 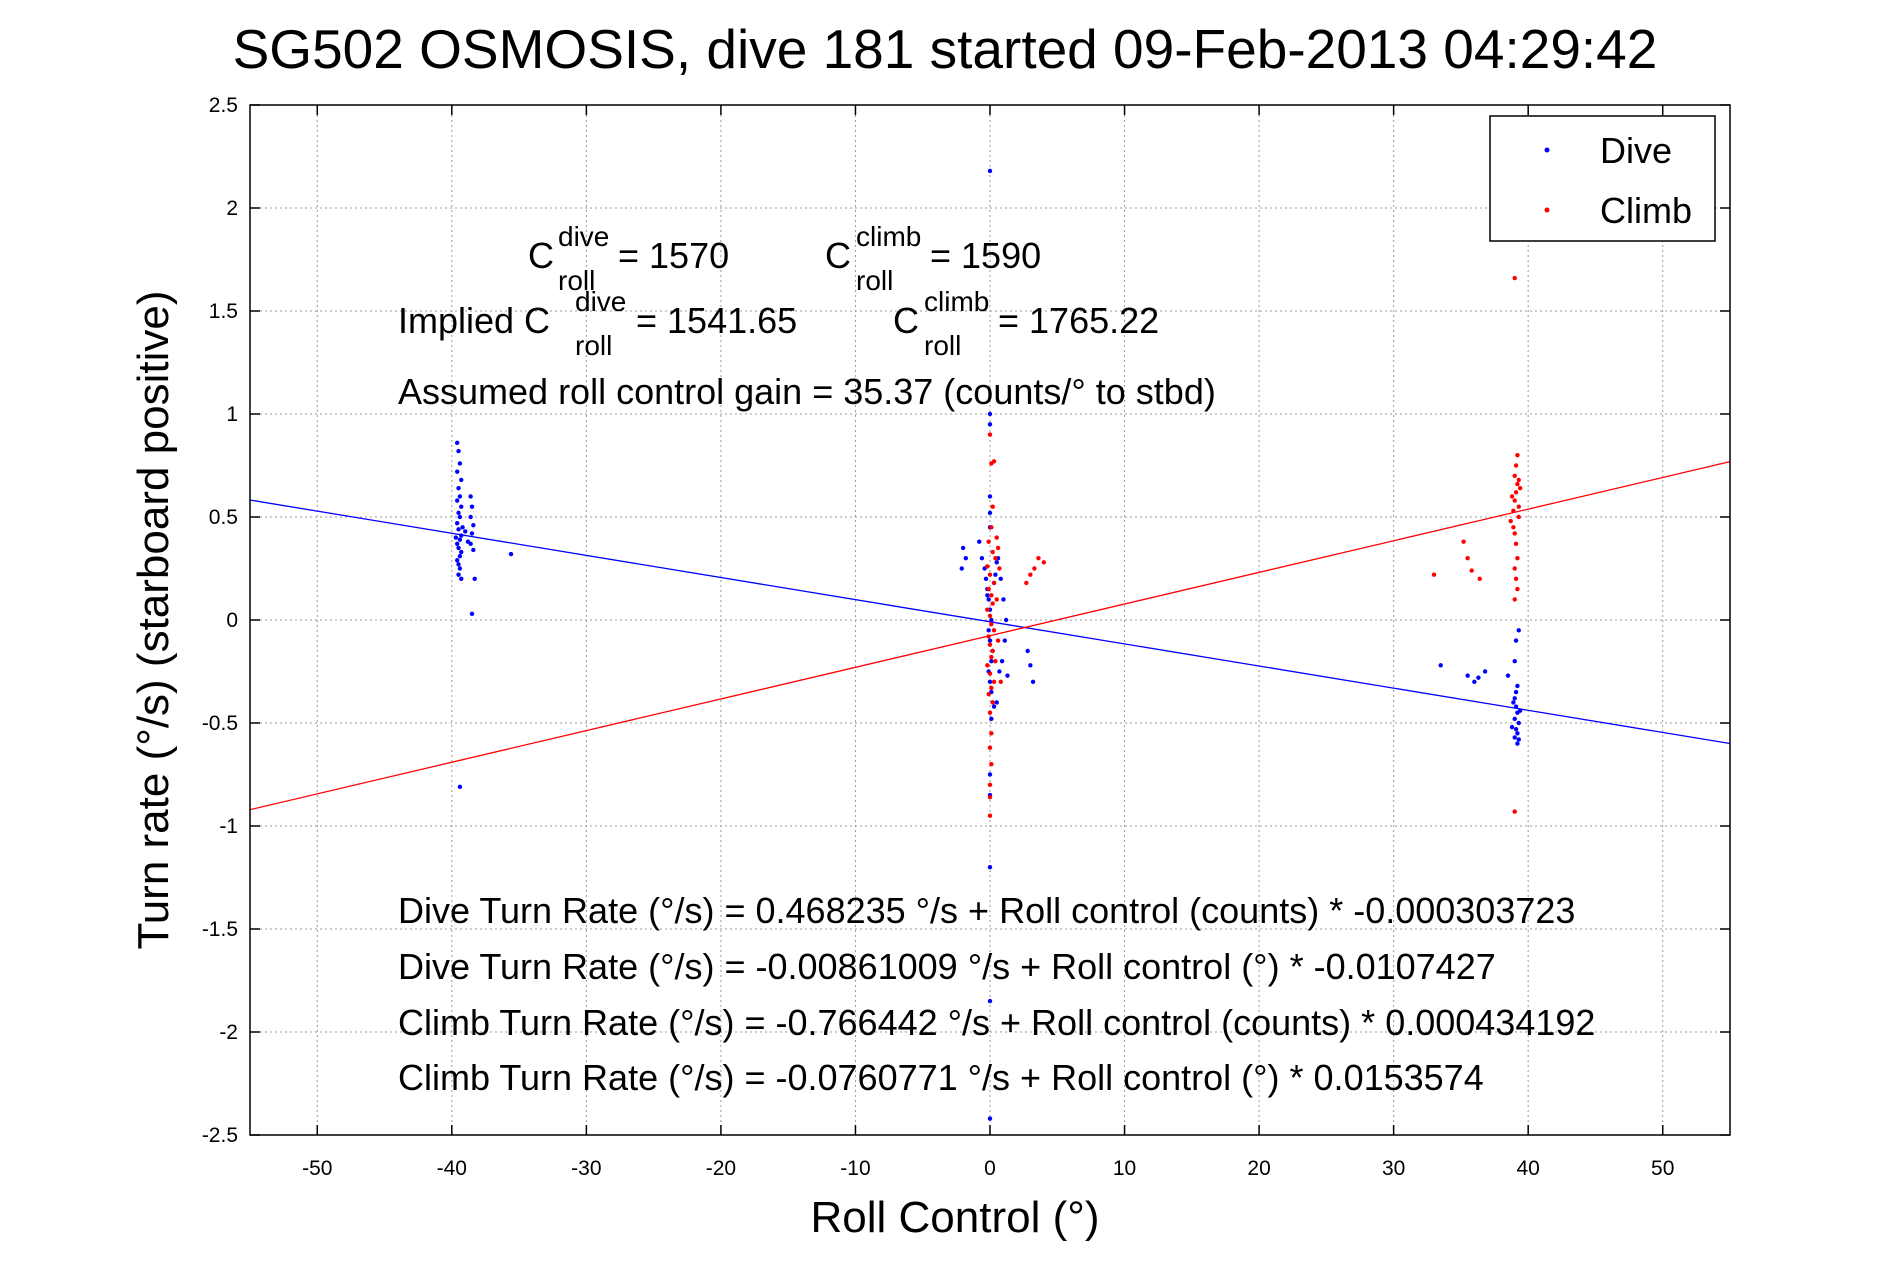 I want to click on x-tick-label: -50, so click(x=317, y=1168).